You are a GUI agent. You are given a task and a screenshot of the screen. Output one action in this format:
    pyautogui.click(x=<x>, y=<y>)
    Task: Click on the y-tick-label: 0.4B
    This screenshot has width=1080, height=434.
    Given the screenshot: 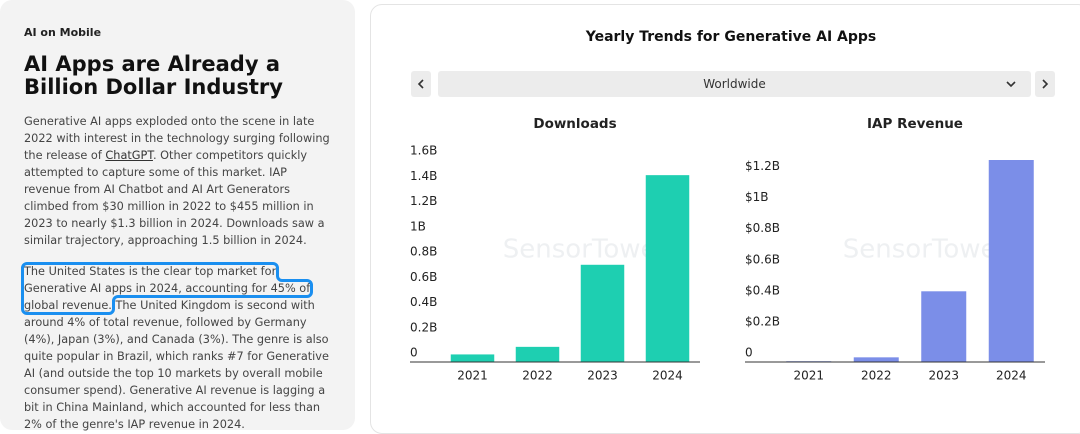 What is the action you would take?
    pyautogui.click(x=423, y=302)
    